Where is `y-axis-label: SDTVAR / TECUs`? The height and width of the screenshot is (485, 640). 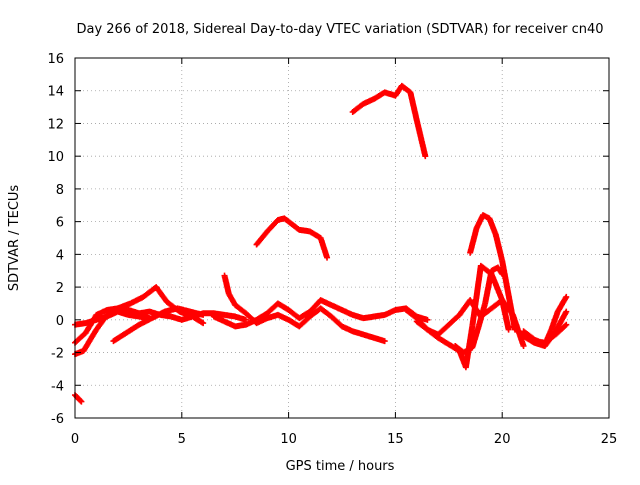 y-axis-label: SDTVAR / TECUs is located at coordinates (14, 238).